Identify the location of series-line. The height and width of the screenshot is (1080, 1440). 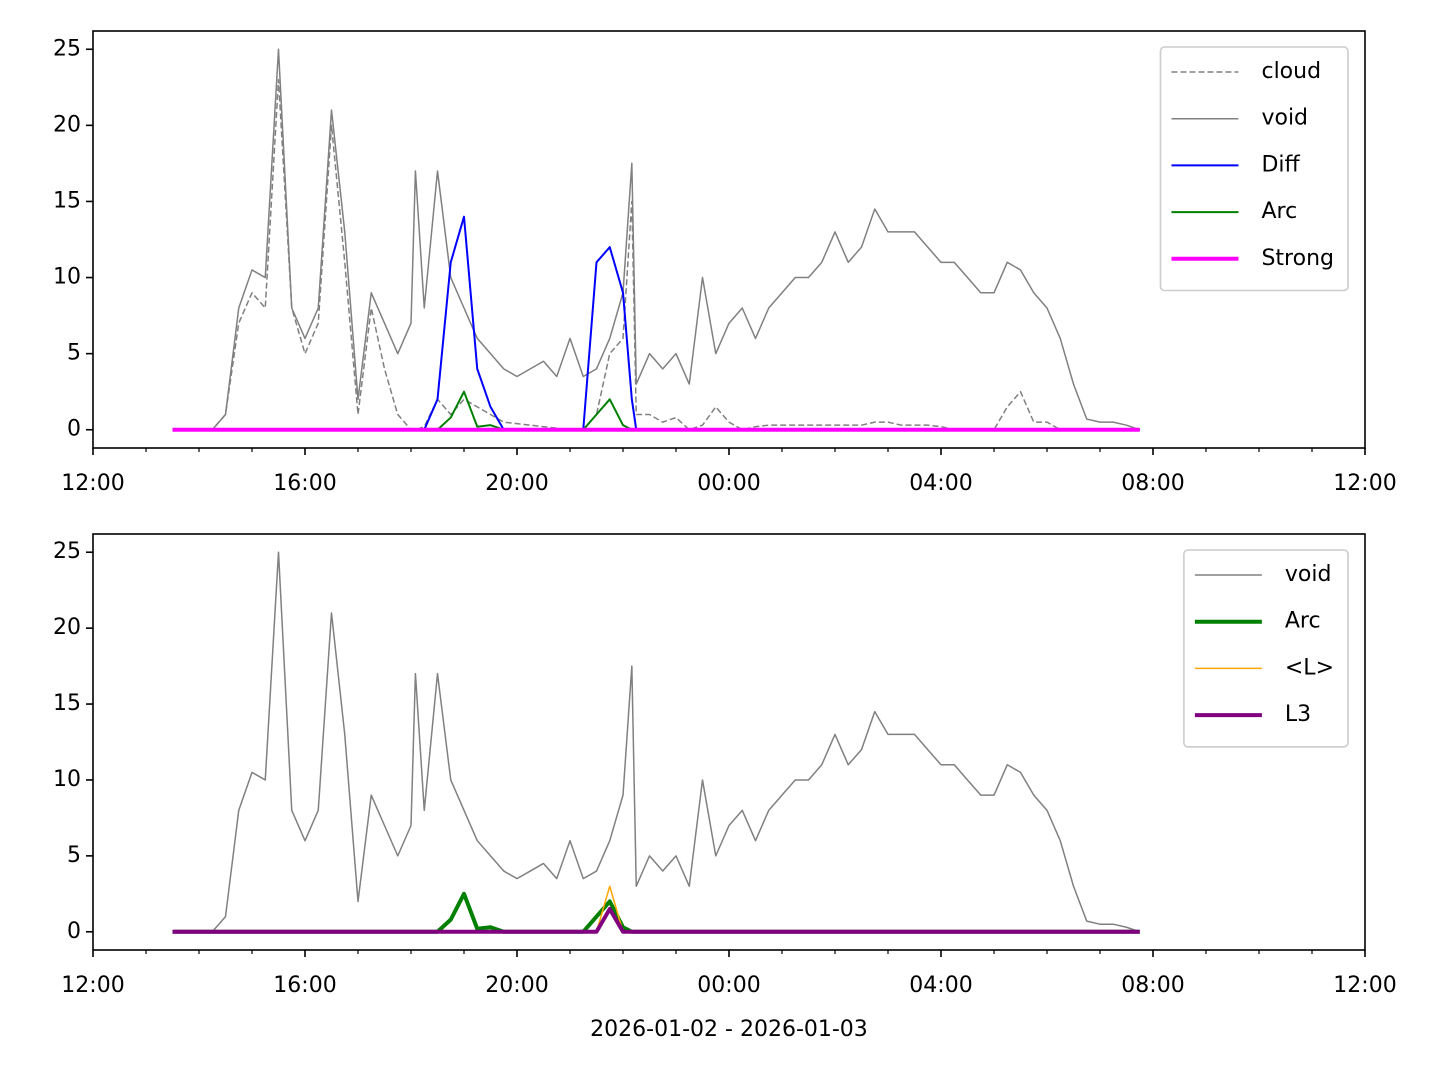
(656, 920).